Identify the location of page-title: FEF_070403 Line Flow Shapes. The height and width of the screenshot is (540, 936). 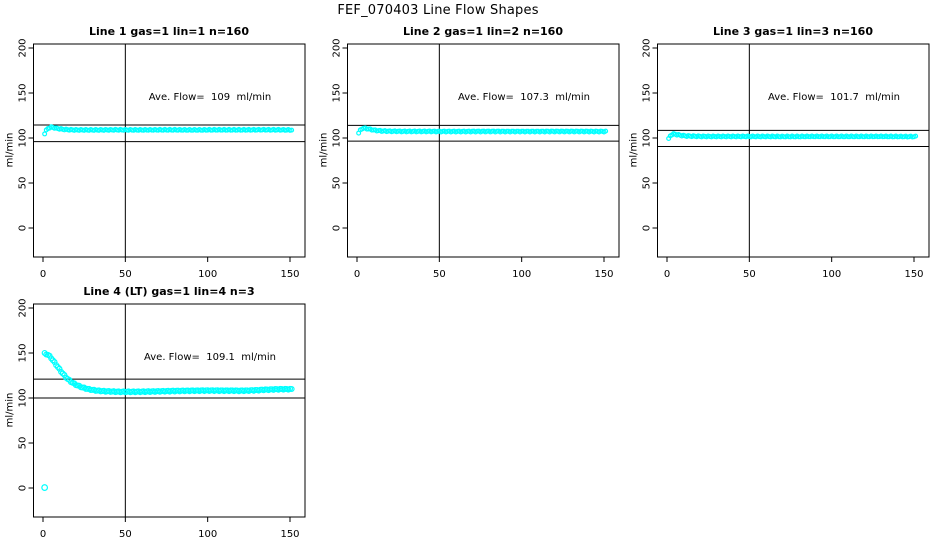
(438, 10).